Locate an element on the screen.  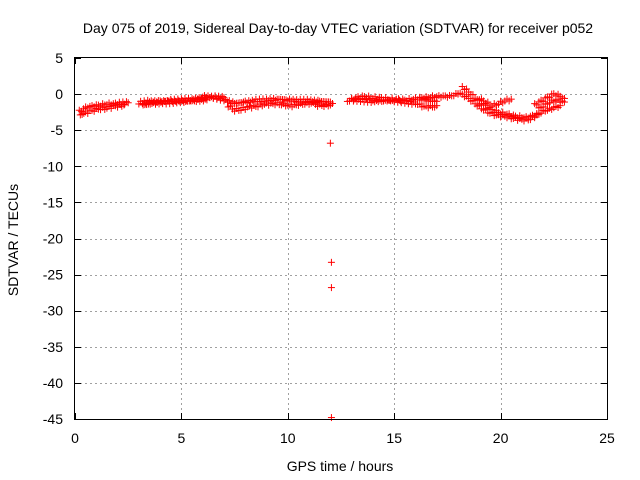
x-axis-label: GPS time / hours is located at coordinates (340, 466).